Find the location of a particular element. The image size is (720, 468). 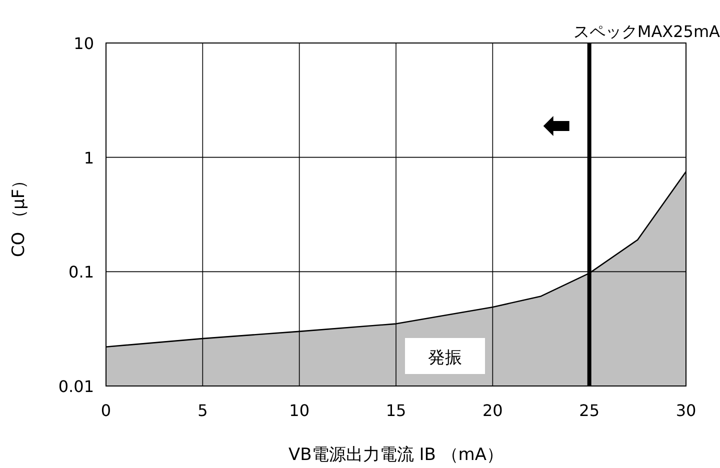

x-tick-label: 25 is located at coordinates (589, 410).